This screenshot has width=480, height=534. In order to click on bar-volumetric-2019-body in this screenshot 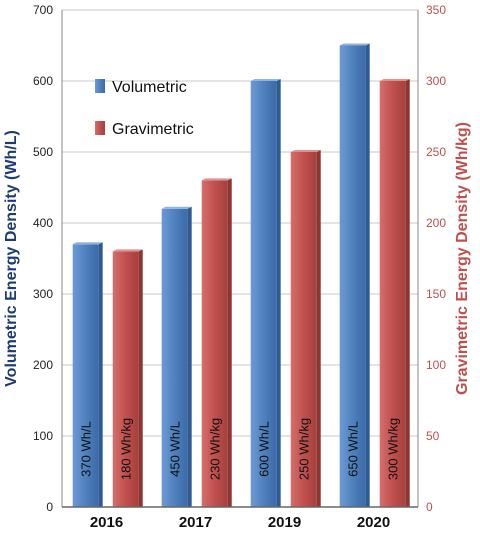, I will do `click(263, 294)`.